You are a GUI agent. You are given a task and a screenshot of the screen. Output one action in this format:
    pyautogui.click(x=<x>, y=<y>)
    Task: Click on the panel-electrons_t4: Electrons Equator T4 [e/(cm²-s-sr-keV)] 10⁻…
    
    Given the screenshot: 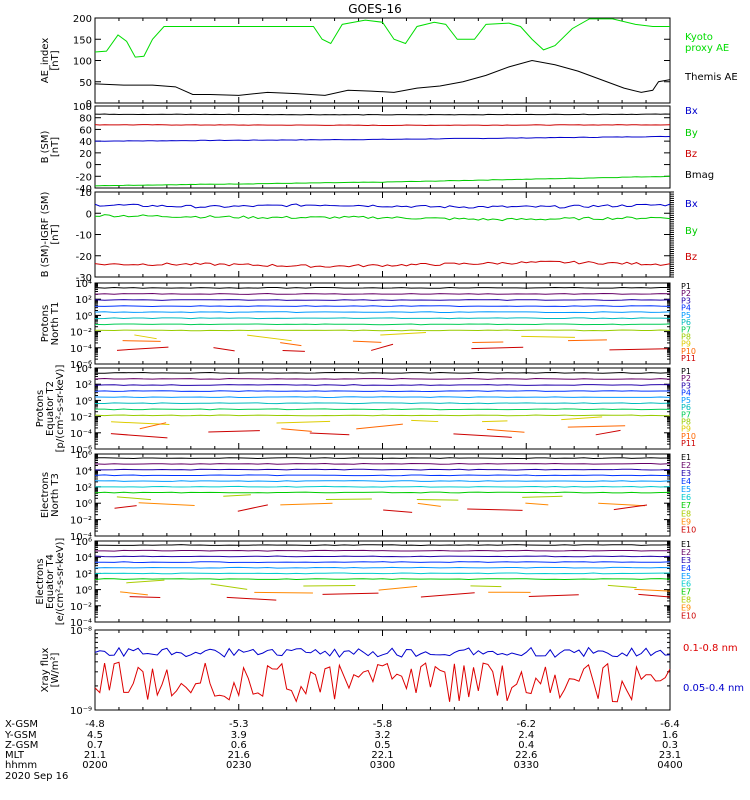 What is the action you would take?
    pyautogui.click(x=365, y=583)
    